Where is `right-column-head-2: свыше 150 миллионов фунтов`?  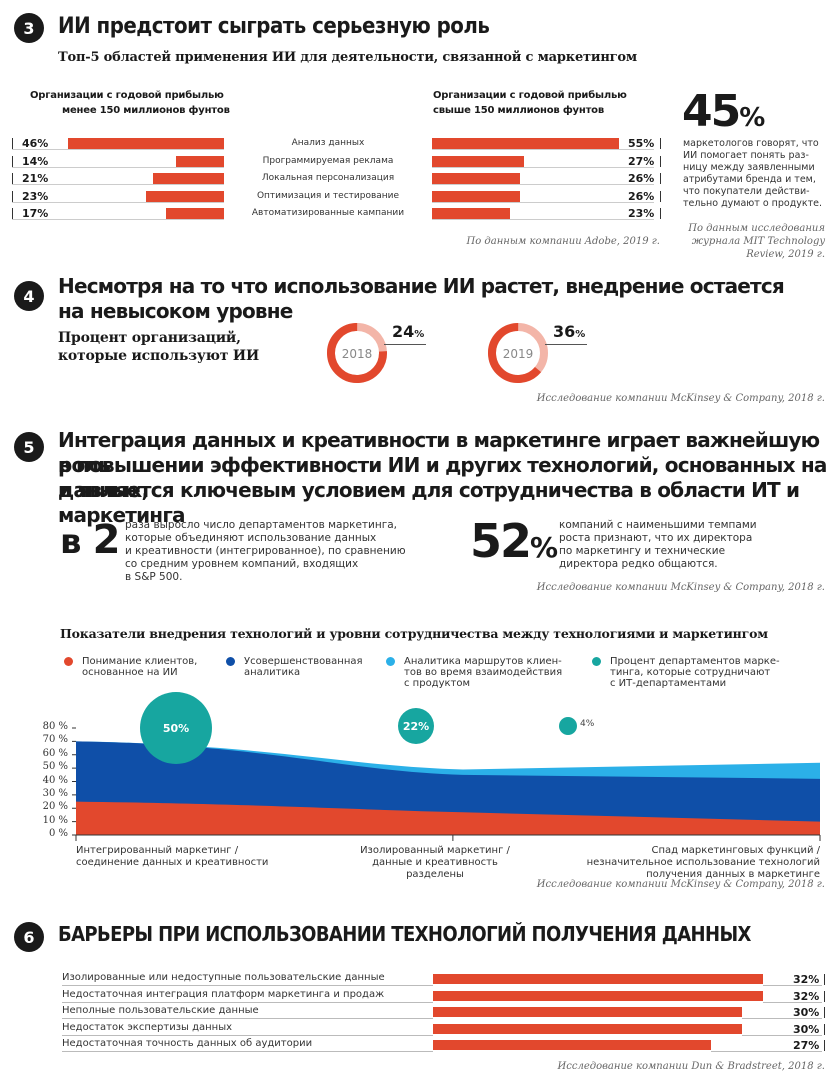
right-column-head-2: свыше 150 миллионов фунтов is located at coordinates (518, 110).